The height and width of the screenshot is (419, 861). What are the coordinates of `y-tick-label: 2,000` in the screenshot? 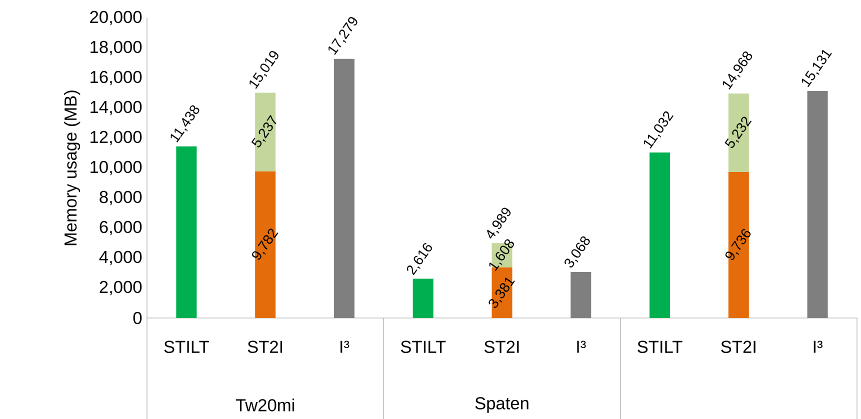 It's located at (121, 288).